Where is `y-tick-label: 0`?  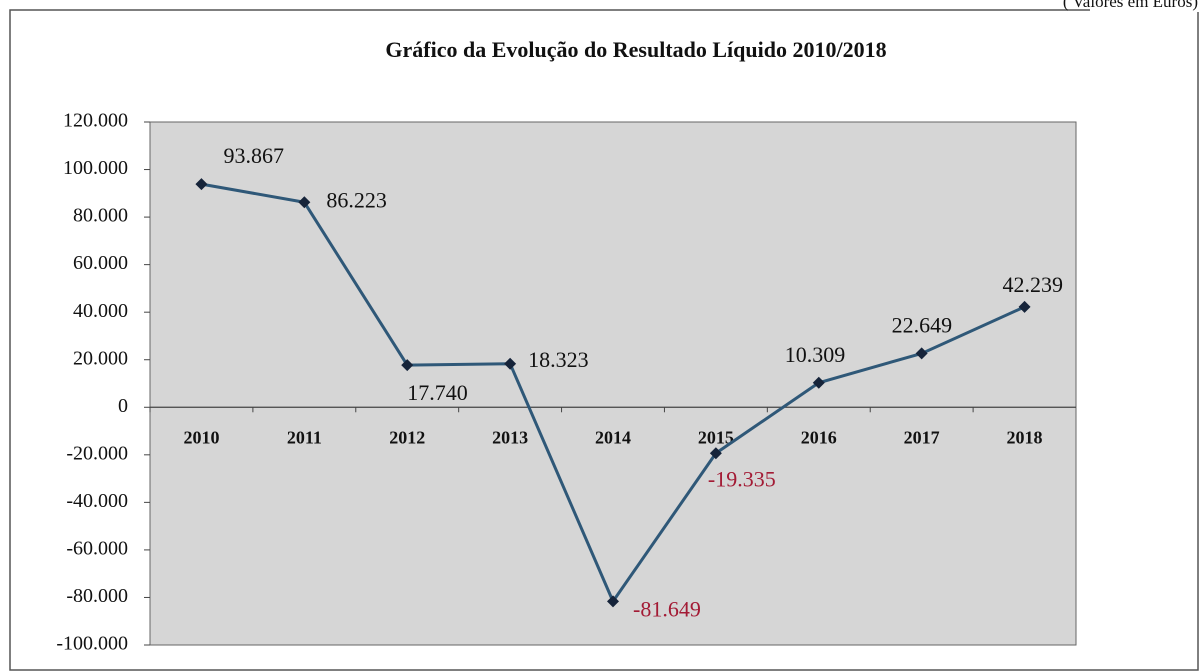 y-tick-label: 0 is located at coordinates (123, 406).